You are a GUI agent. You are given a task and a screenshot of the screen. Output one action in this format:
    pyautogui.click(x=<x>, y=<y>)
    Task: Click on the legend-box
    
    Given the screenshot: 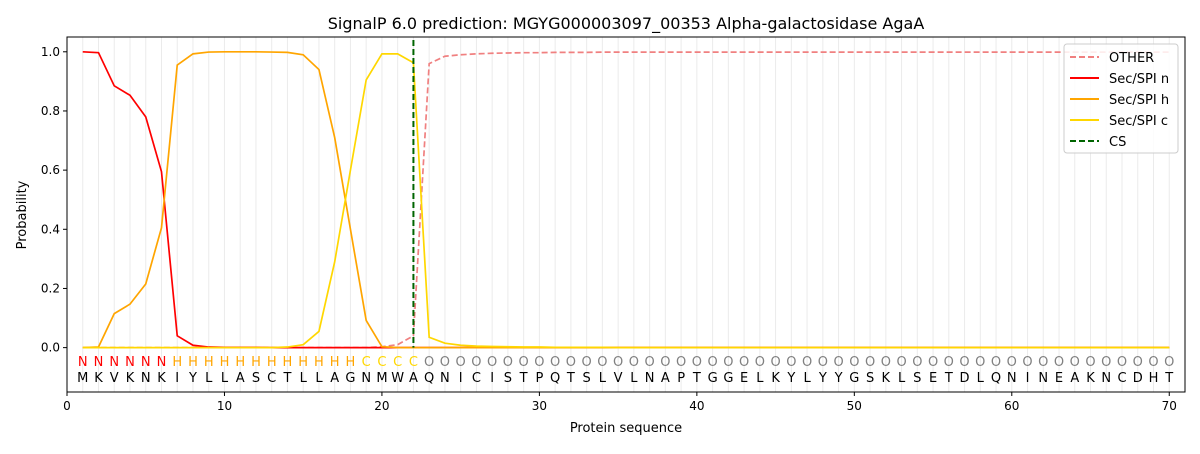 What is the action you would take?
    pyautogui.click(x=1121, y=98)
    